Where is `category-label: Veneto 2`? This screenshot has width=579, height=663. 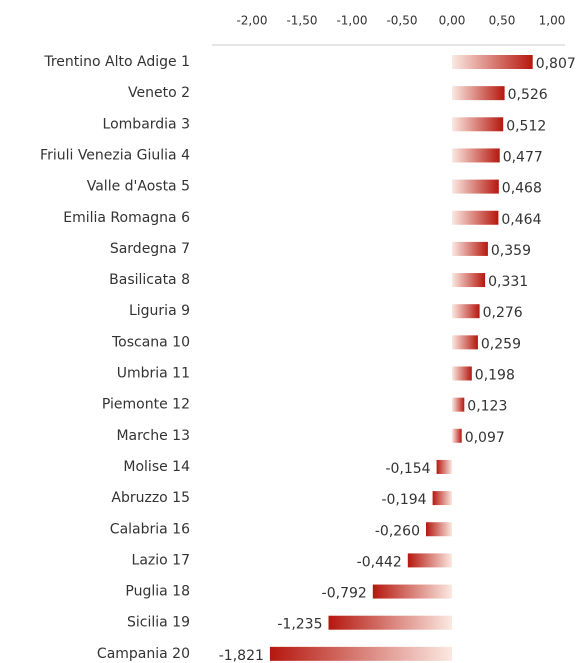 category-label: Veneto 2 is located at coordinates (159, 93).